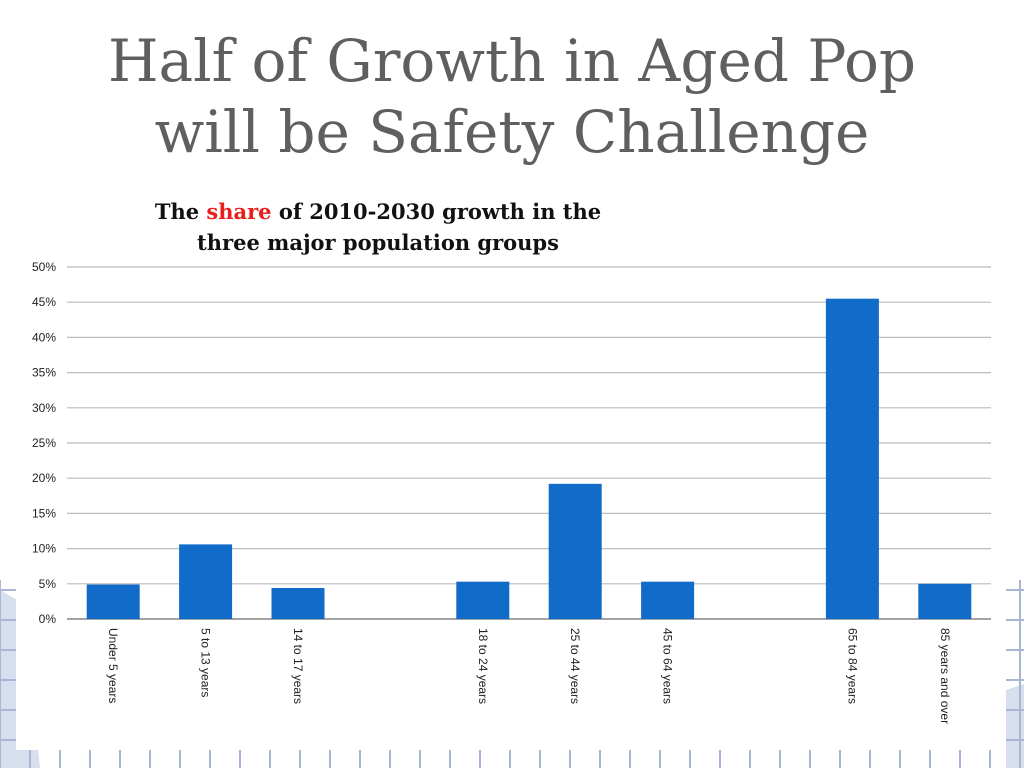 The height and width of the screenshot is (768, 1024). What do you see at coordinates (436, 211) in the screenshot?
I see `chart-title-suffix: of 2010-2030 growth in the` at bounding box center [436, 211].